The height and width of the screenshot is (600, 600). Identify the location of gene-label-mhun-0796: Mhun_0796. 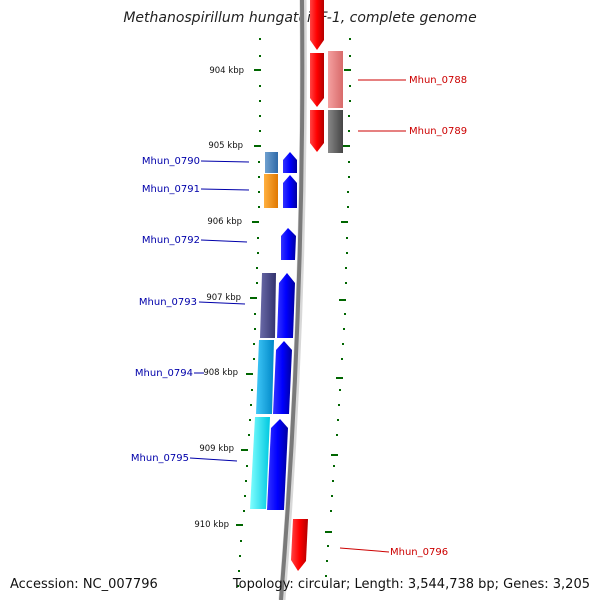
(419, 552).